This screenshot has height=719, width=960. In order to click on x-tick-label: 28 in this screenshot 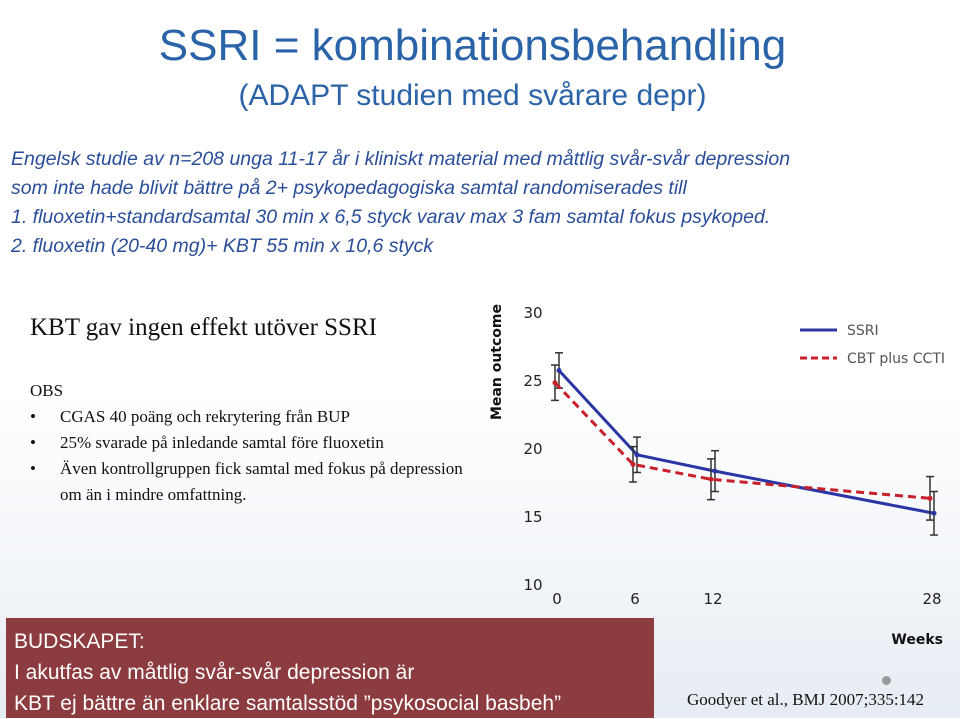, I will do `click(931, 599)`.